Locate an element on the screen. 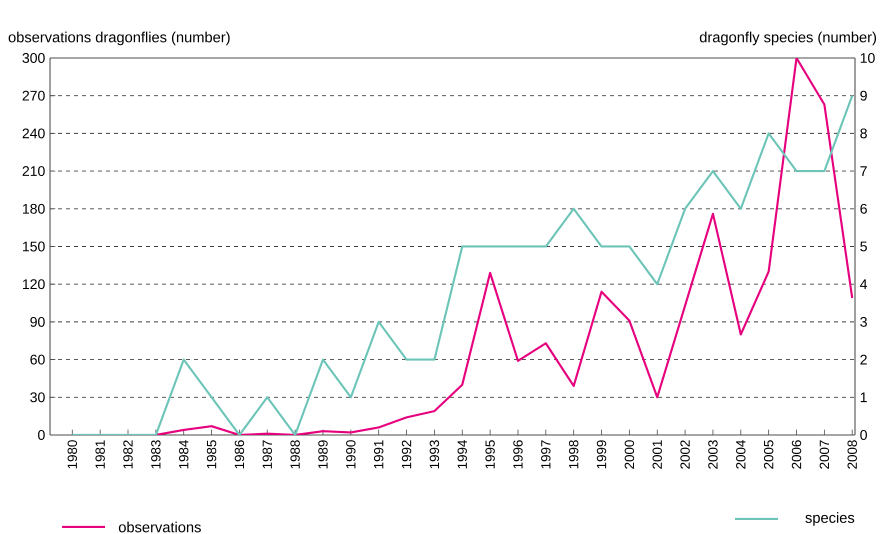 The width and height of the screenshot is (888, 534). y-tick-label: 150 is located at coordinates (34, 247).